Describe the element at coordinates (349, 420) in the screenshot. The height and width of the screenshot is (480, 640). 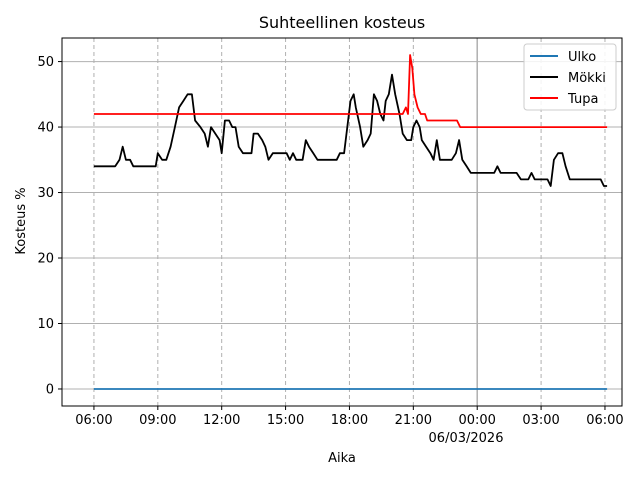
I see `x-tick-label: 18:00` at that location.